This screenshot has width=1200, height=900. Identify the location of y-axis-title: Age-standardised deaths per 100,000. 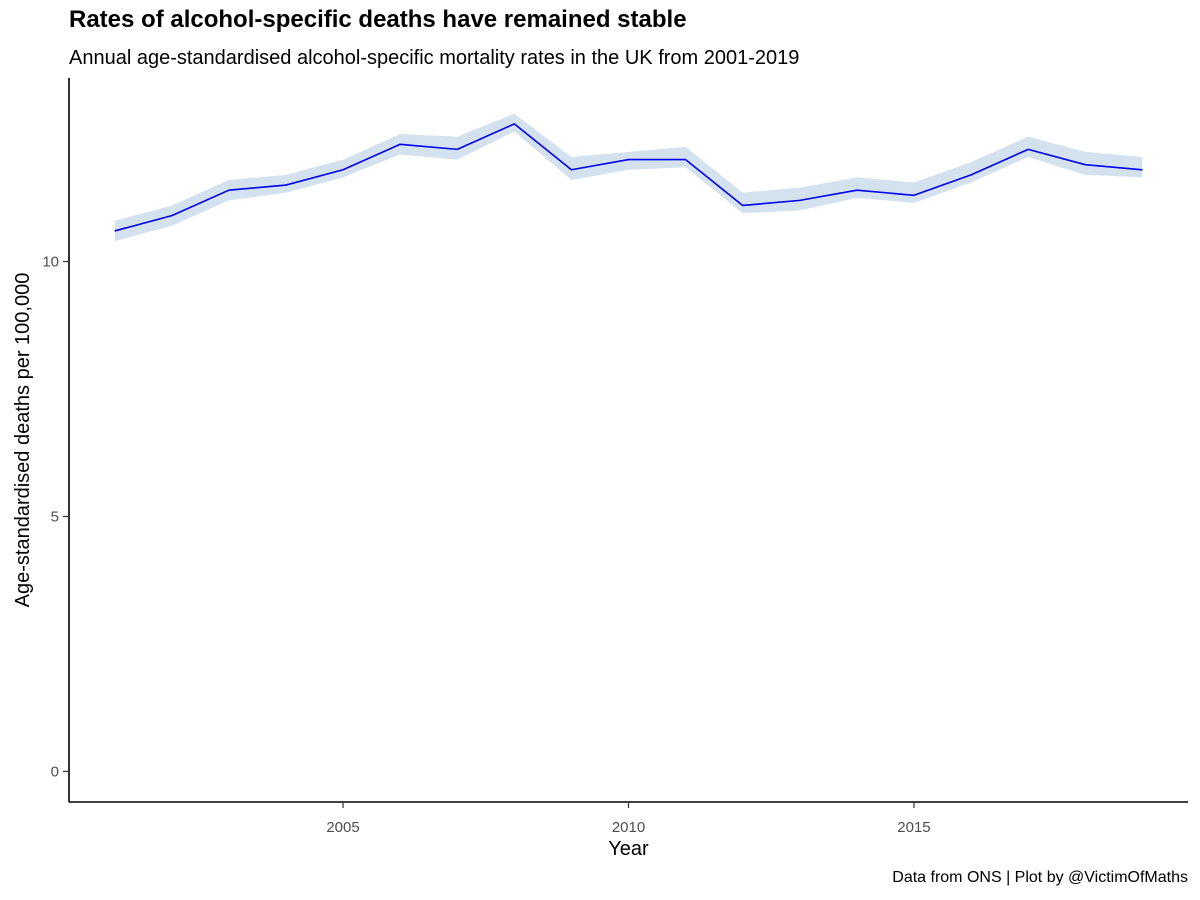
(23, 440).